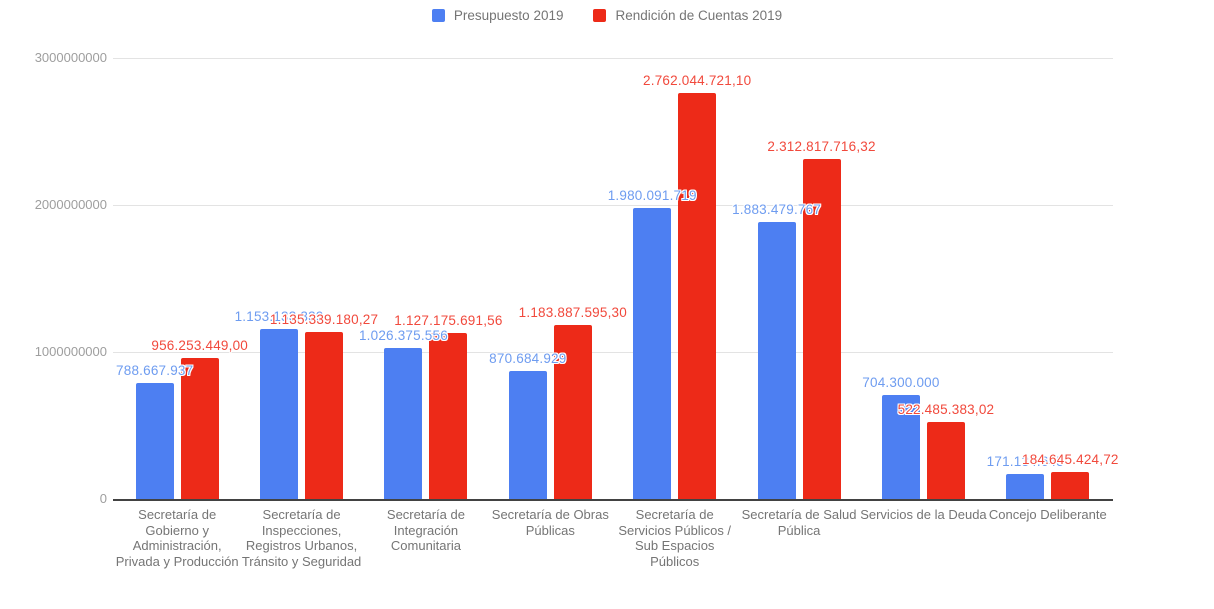 This screenshot has height=609, width=1214. What do you see at coordinates (923, 514) in the screenshot?
I see `x-axis-category-label-6: Servicios de la Deuda` at bounding box center [923, 514].